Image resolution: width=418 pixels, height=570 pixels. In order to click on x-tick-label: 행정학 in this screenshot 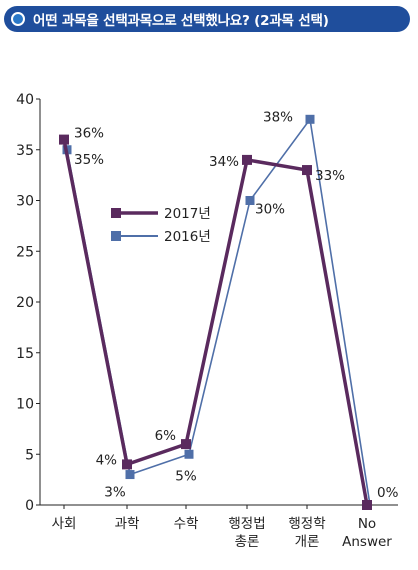, I will do `click(306, 524)`.